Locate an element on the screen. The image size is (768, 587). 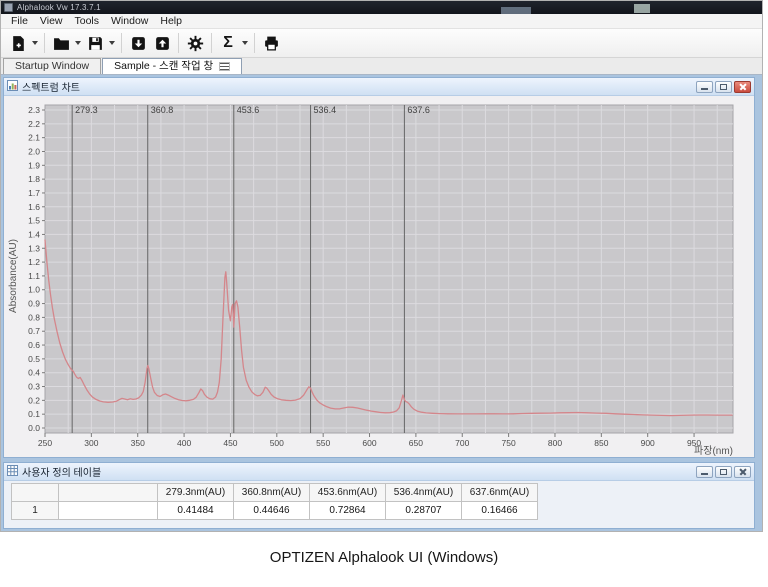
document-tab-1: Sample - 스캔 작업 창 is located at coordinates (172, 66).